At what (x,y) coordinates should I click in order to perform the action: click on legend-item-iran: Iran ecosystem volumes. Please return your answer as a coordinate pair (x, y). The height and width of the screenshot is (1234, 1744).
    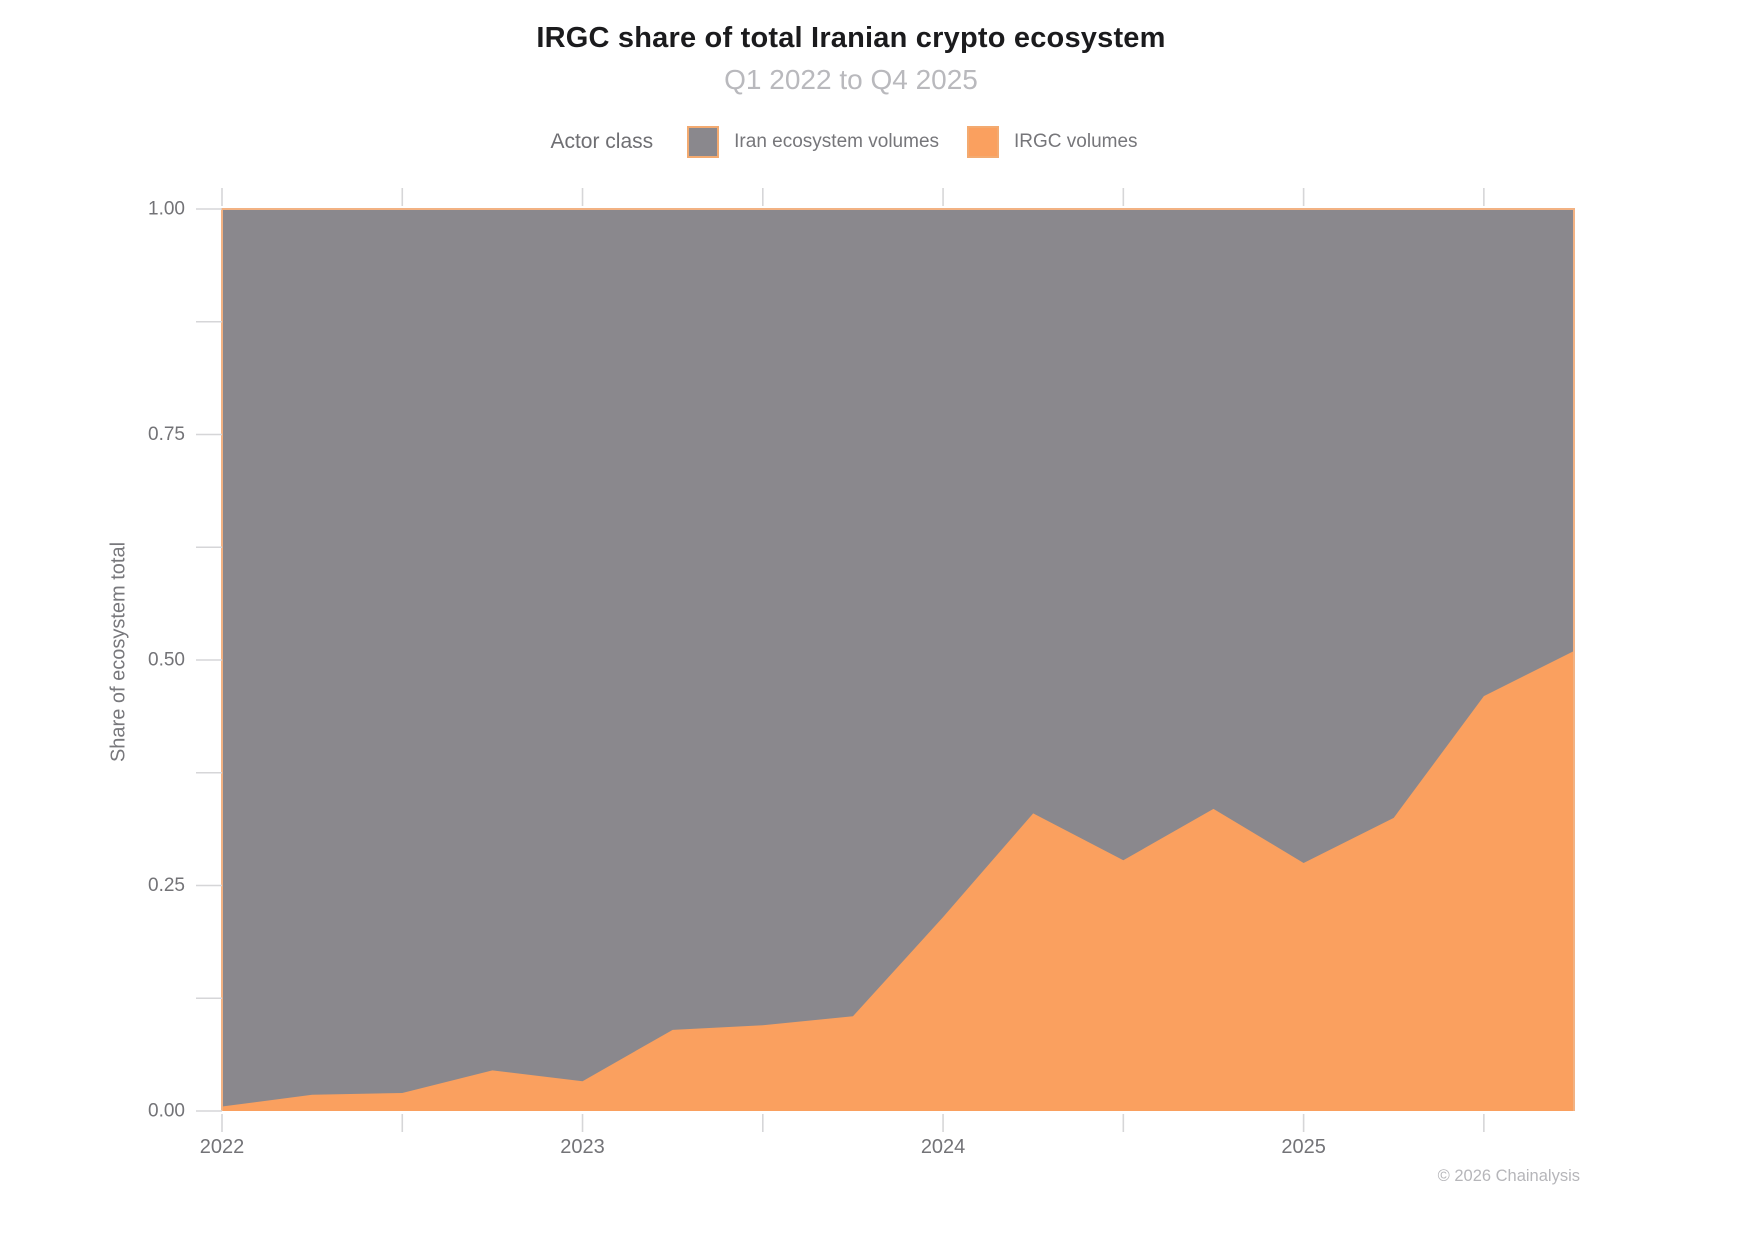
    Looking at the image, I should click on (813, 142).